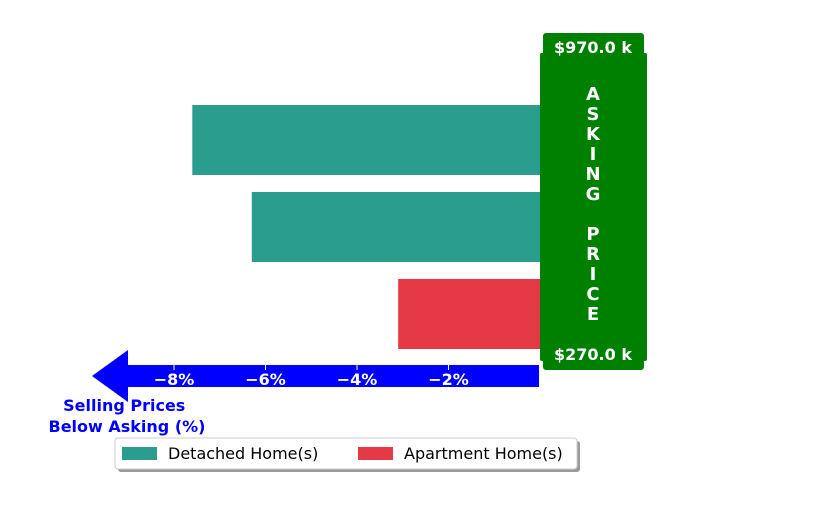  Describe the element at coordinates (311, 377) in the screenshot. I see `x-ticks-group: −8% −6% −4% −2%` at that location.